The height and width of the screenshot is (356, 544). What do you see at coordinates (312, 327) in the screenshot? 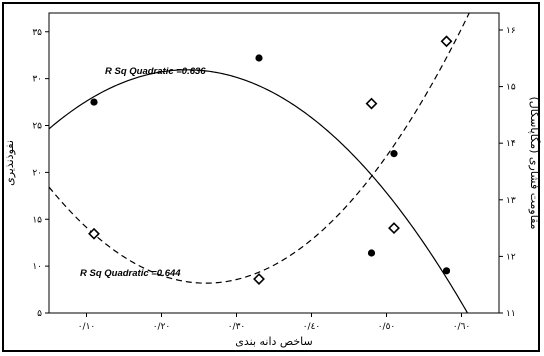
I see `x-tick-label: ٠/٤٠` at bounding box center [312, 327].